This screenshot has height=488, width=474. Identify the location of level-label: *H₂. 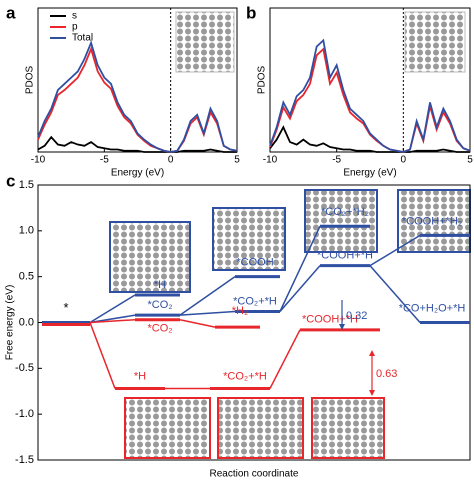
(240, 311).